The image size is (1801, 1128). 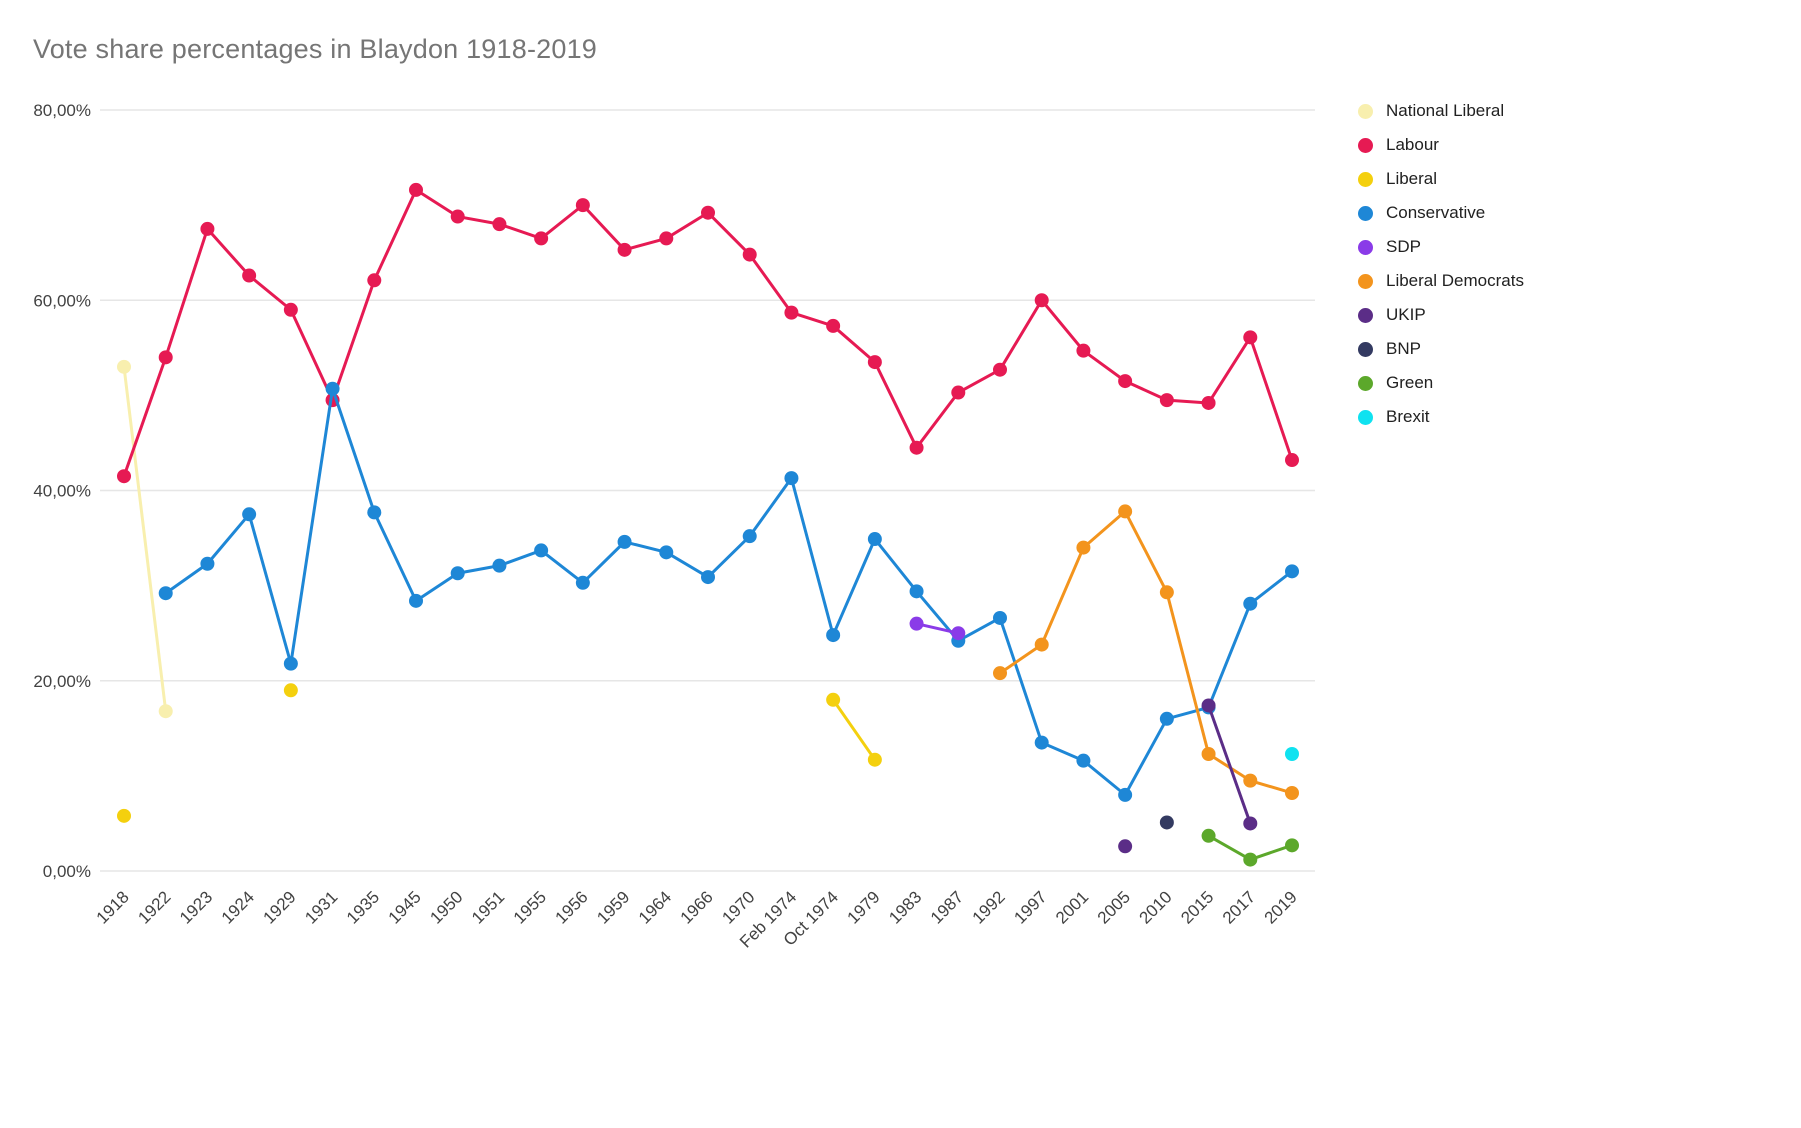 What do you see at coordinates (1412, 144) in the screenshot?
I see `legend-label: Labour` at bounding box center [1412, 144].